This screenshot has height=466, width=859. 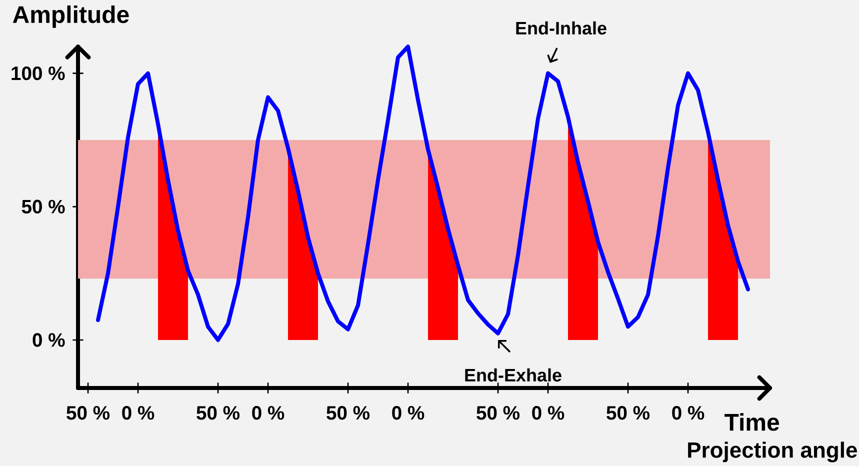 I want to click on y-tick-label: 0 %, so click(x=48, y=340).